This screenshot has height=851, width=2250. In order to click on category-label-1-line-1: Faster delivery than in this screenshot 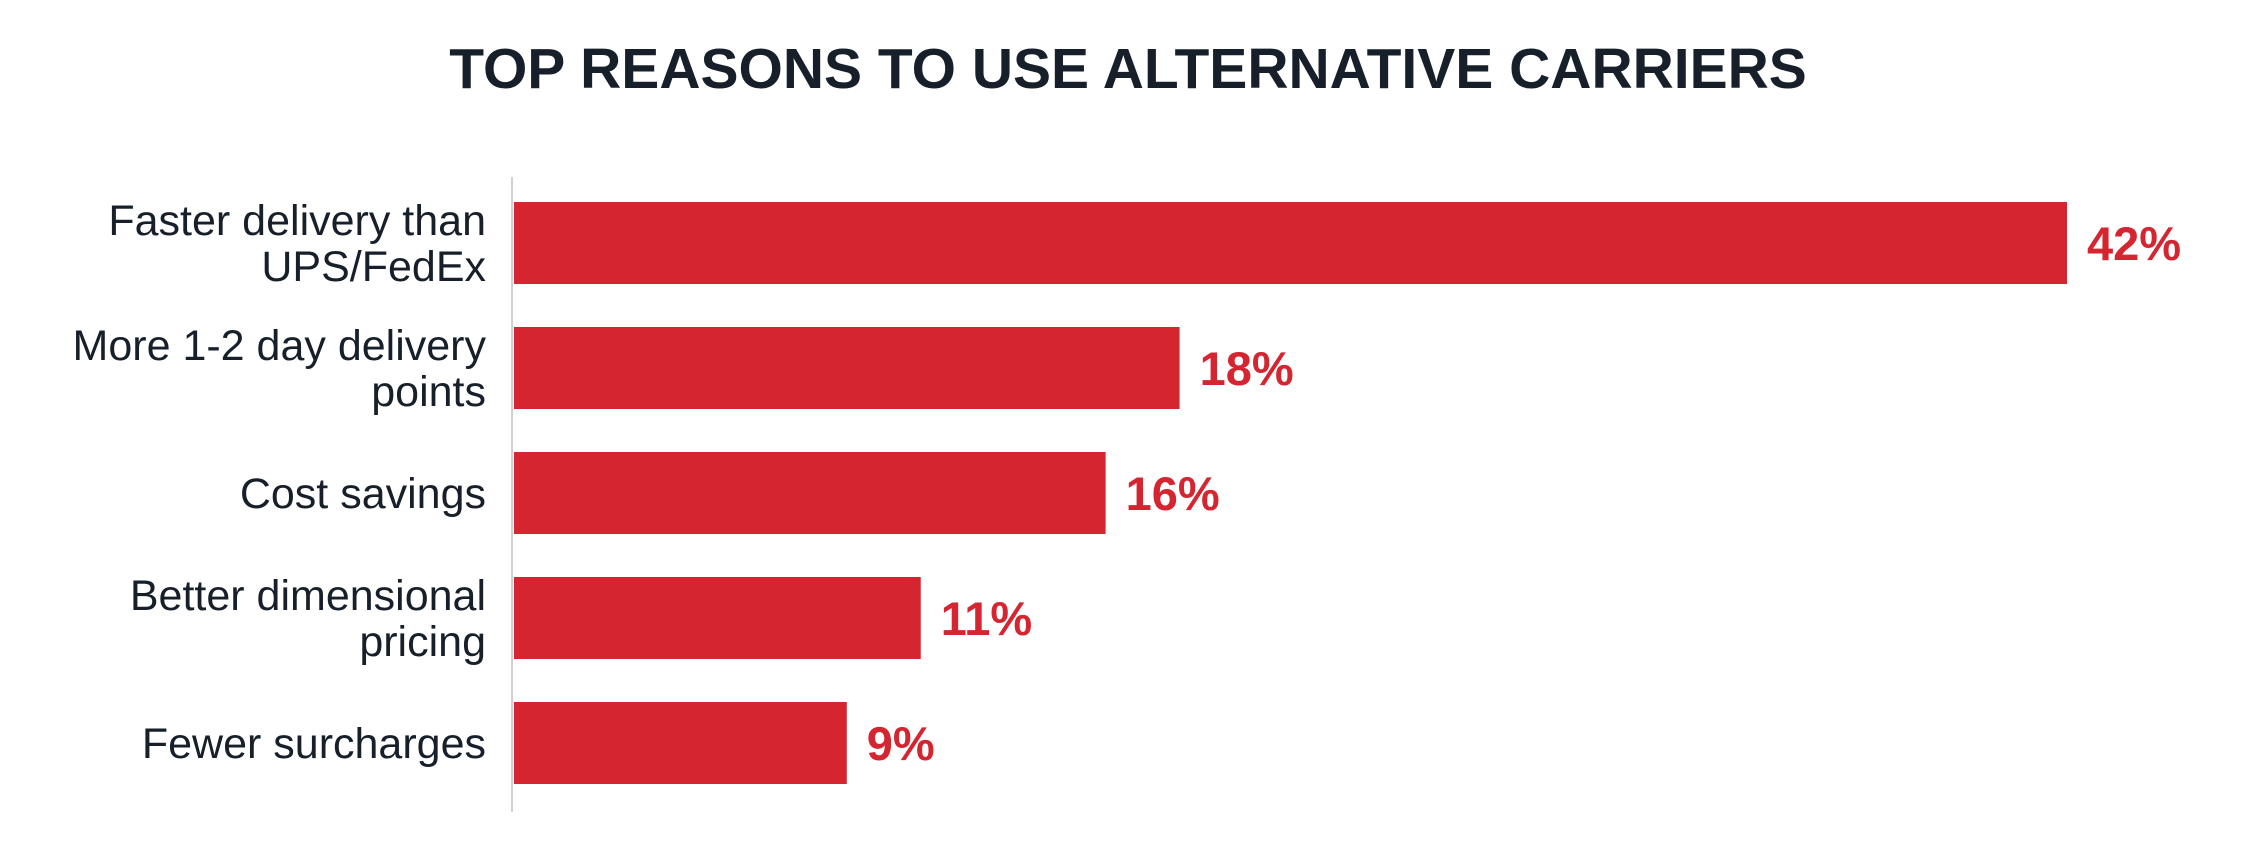, I will do `click(297, 221)`.